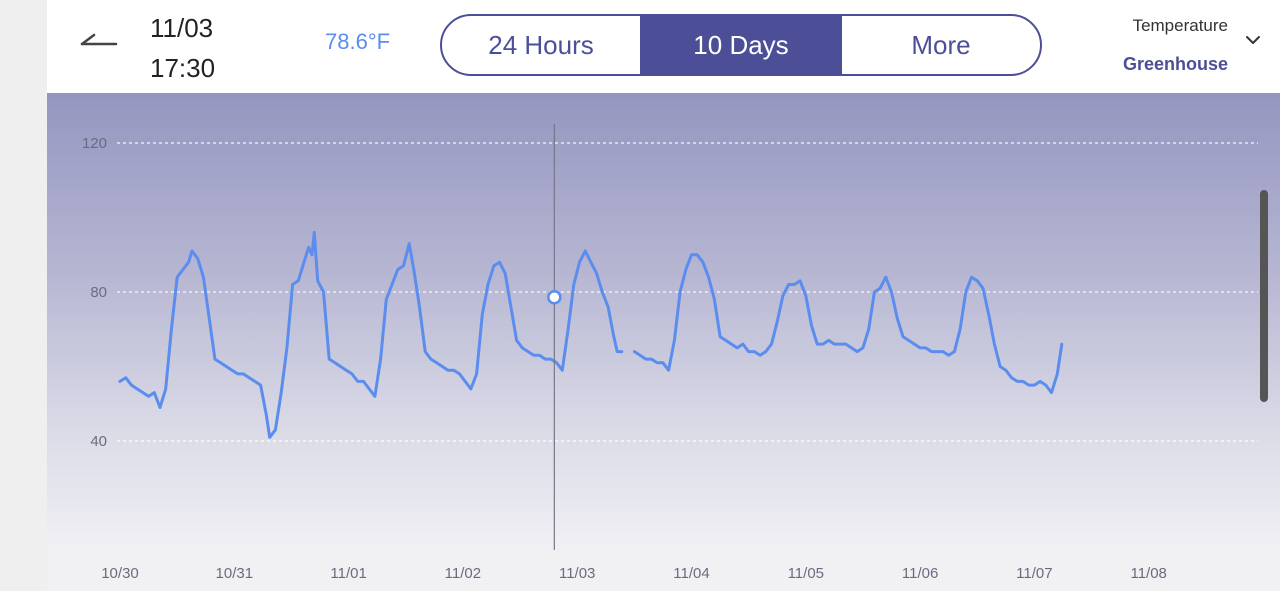  What do you see at coordinates (940, 45) in the screenshot?
I see `tab-more: More` at bounding box center [940, 45].